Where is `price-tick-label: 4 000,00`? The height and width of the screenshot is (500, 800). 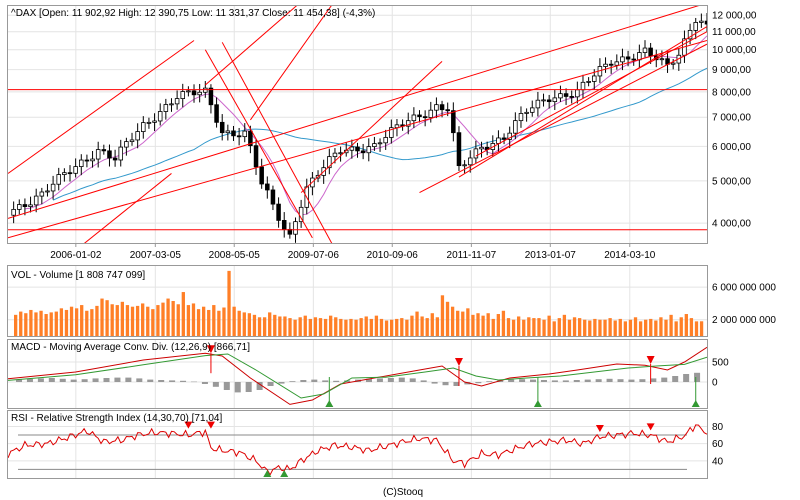
price-tick-label: 4 000,00 is located at coordinates (731, 224).